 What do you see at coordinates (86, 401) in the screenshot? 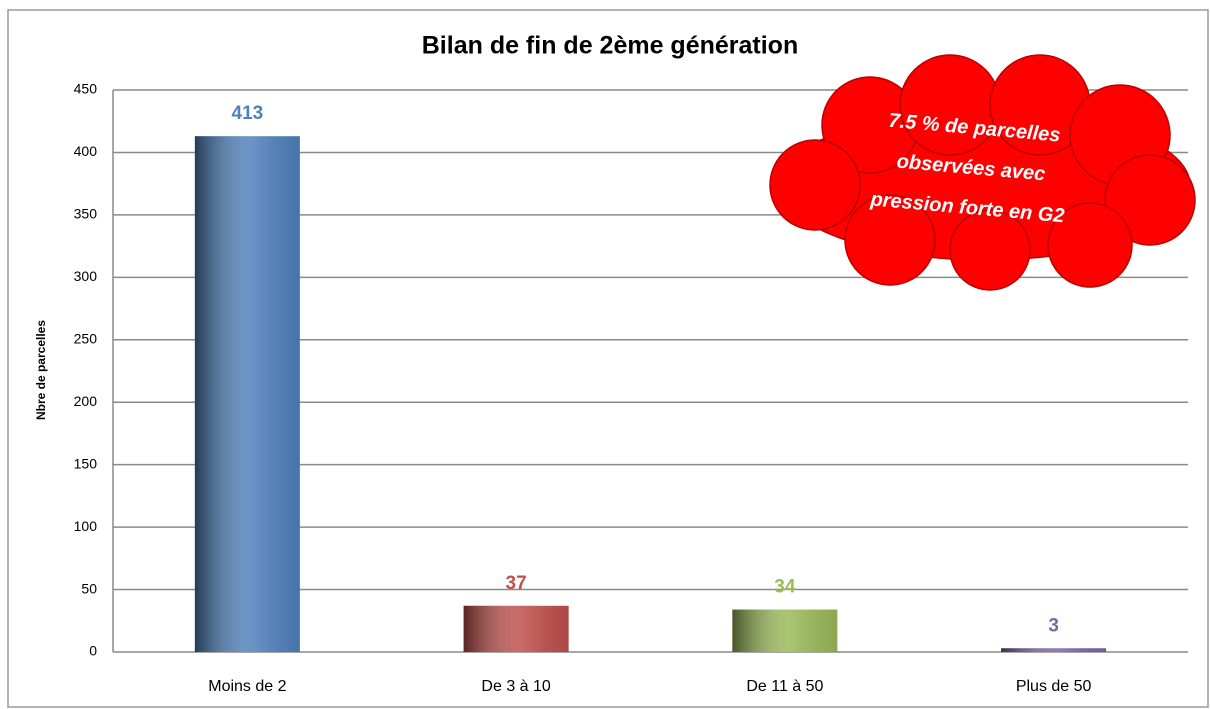
I see `y-tick-label: 200` at bounding box center [86, 401].